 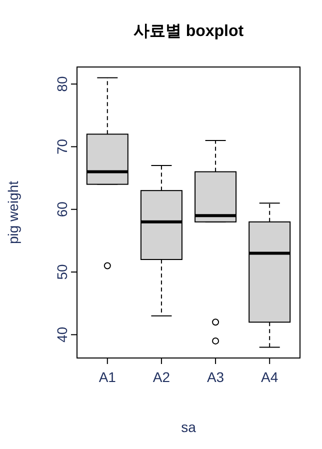 What do you see at coordinates (269, 377) in the screenshot?
I see `x-tick-label: A4` at bounding box center [269, 377].